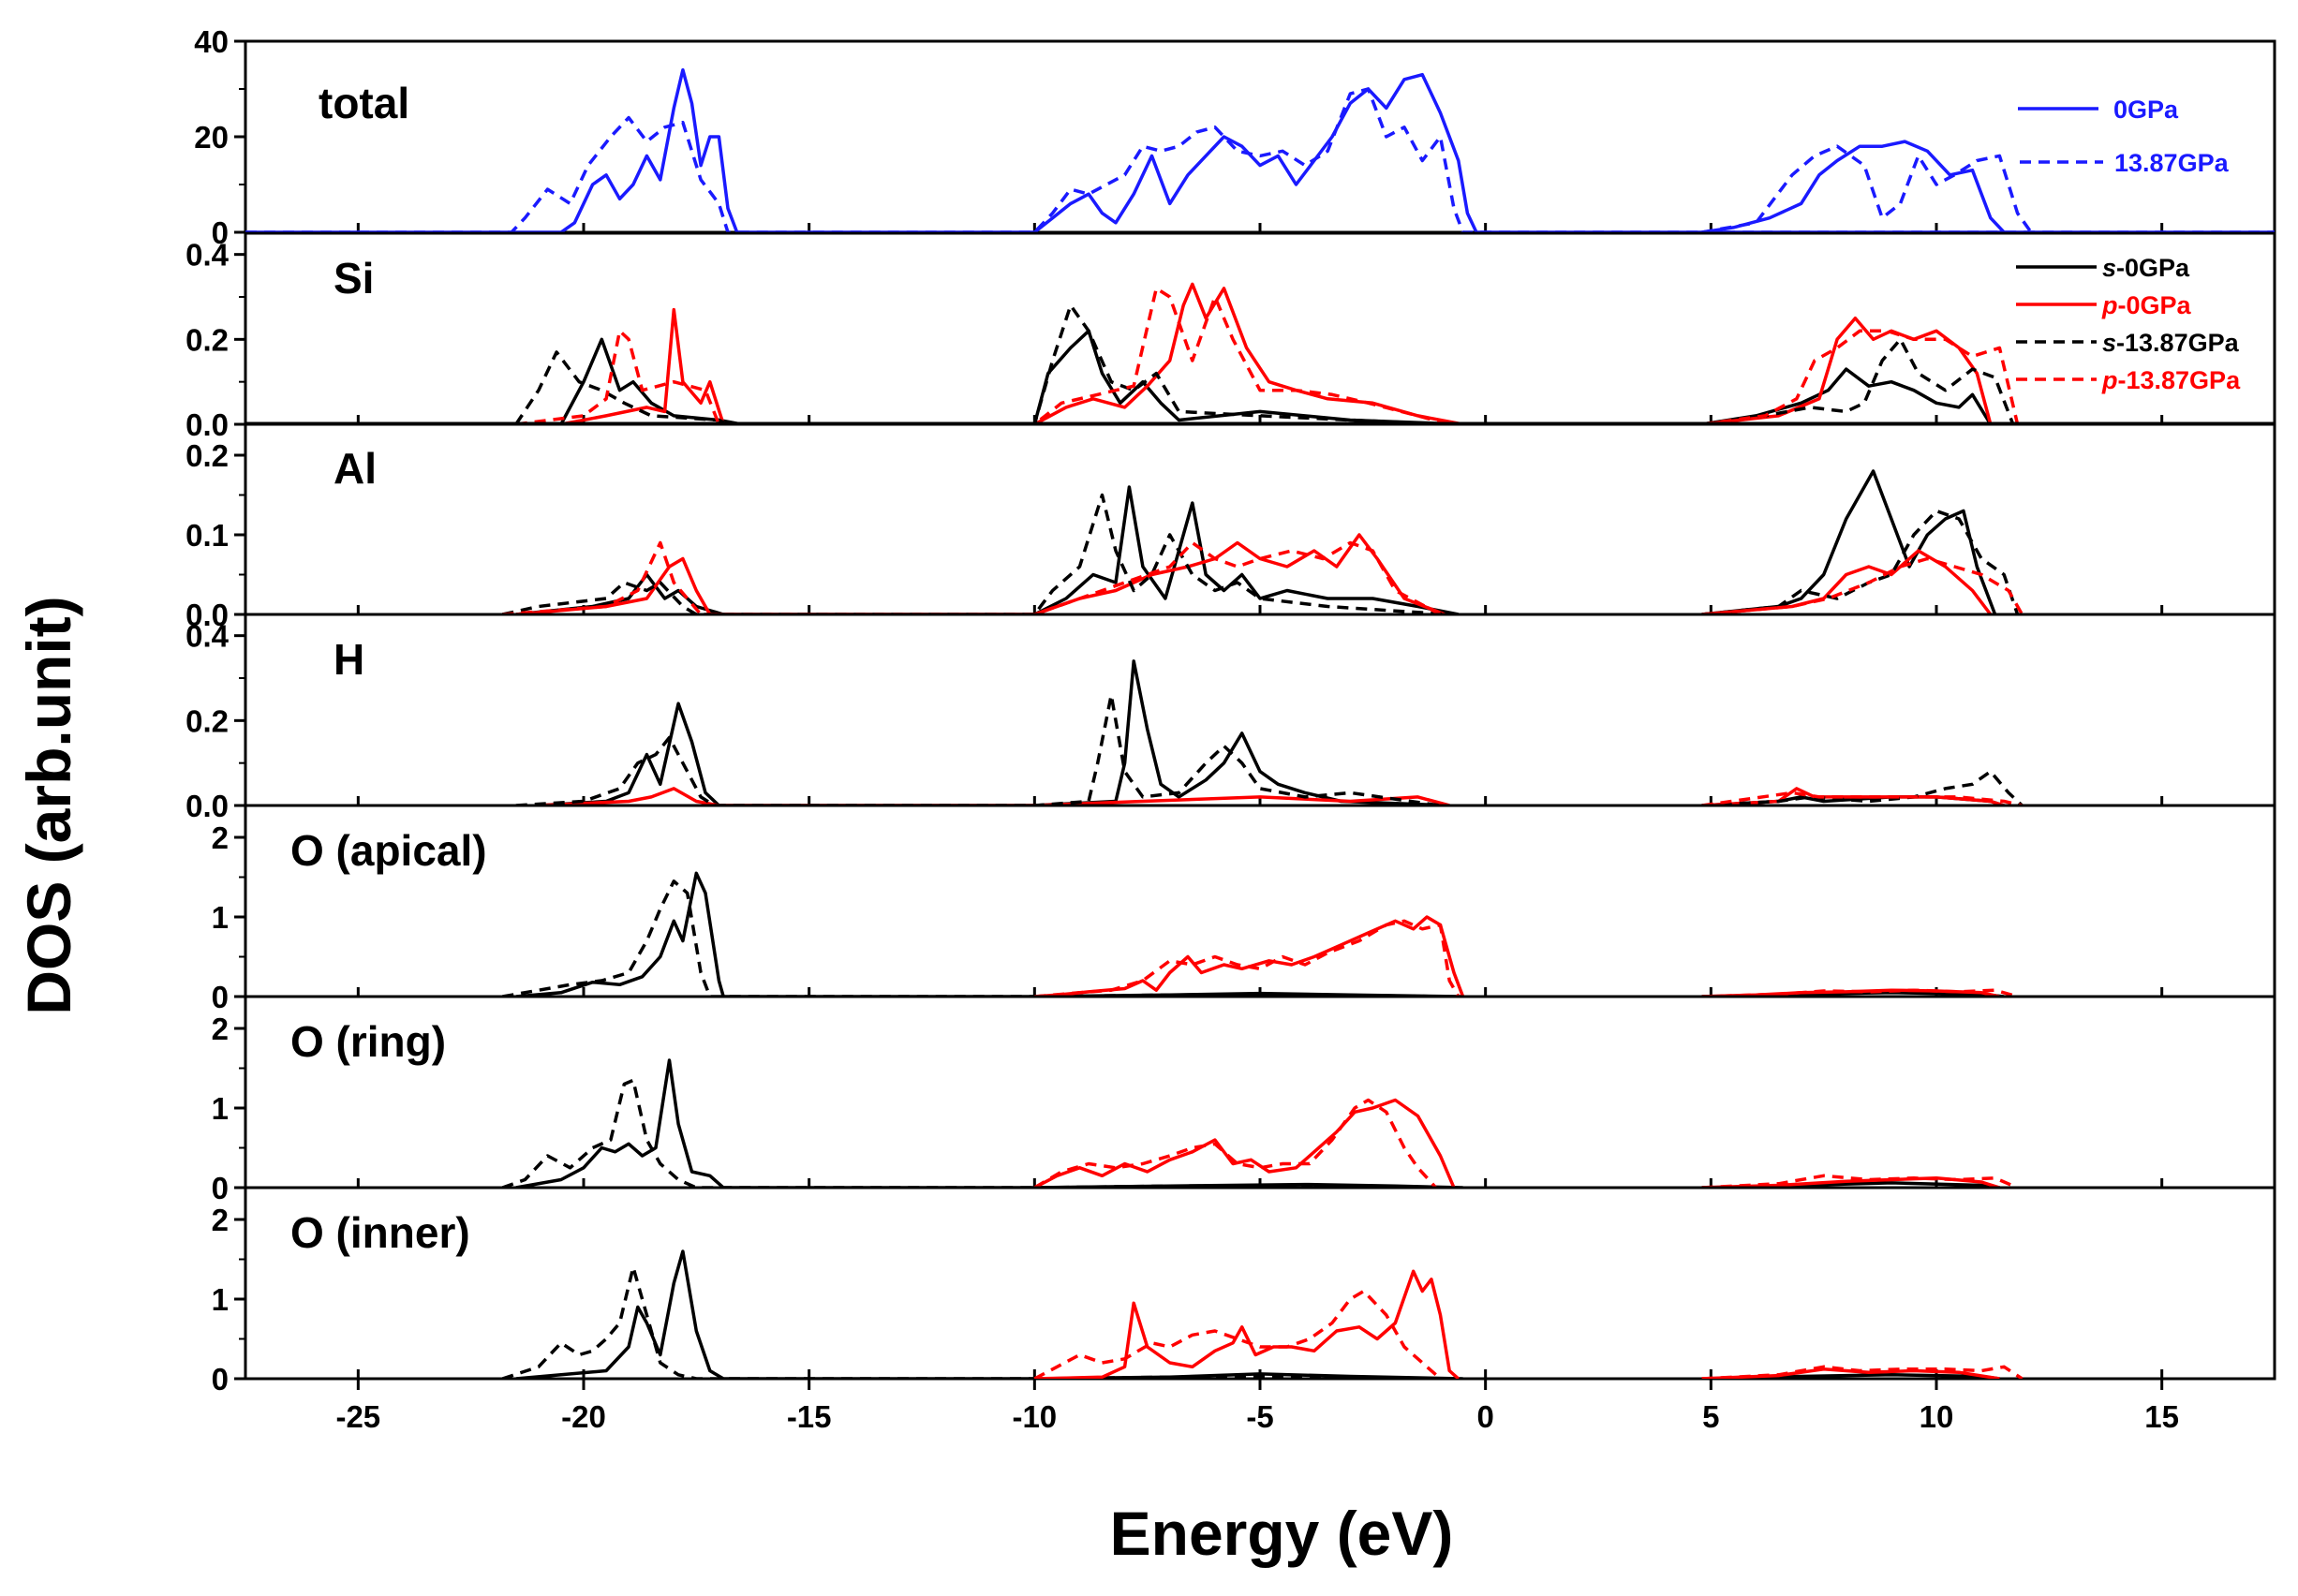 The height and width of the screenshot is (1596, 2298). Describe the element at coordinates (2146, 110) in the screenshot. I see `legend-label: 0GPa` at that location.